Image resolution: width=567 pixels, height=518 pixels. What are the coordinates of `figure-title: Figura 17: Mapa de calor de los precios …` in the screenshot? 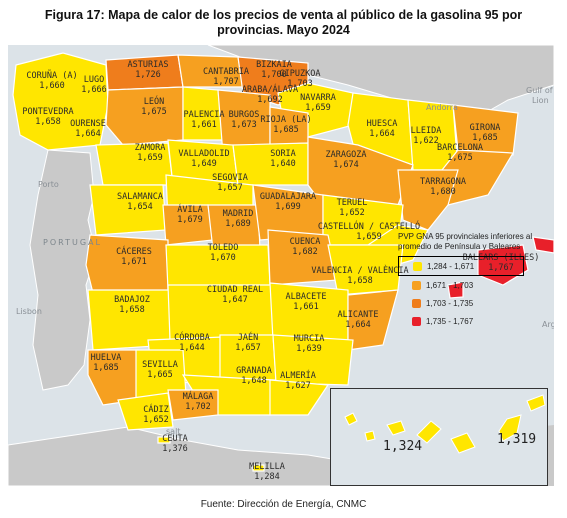 It's located at (283, 22).